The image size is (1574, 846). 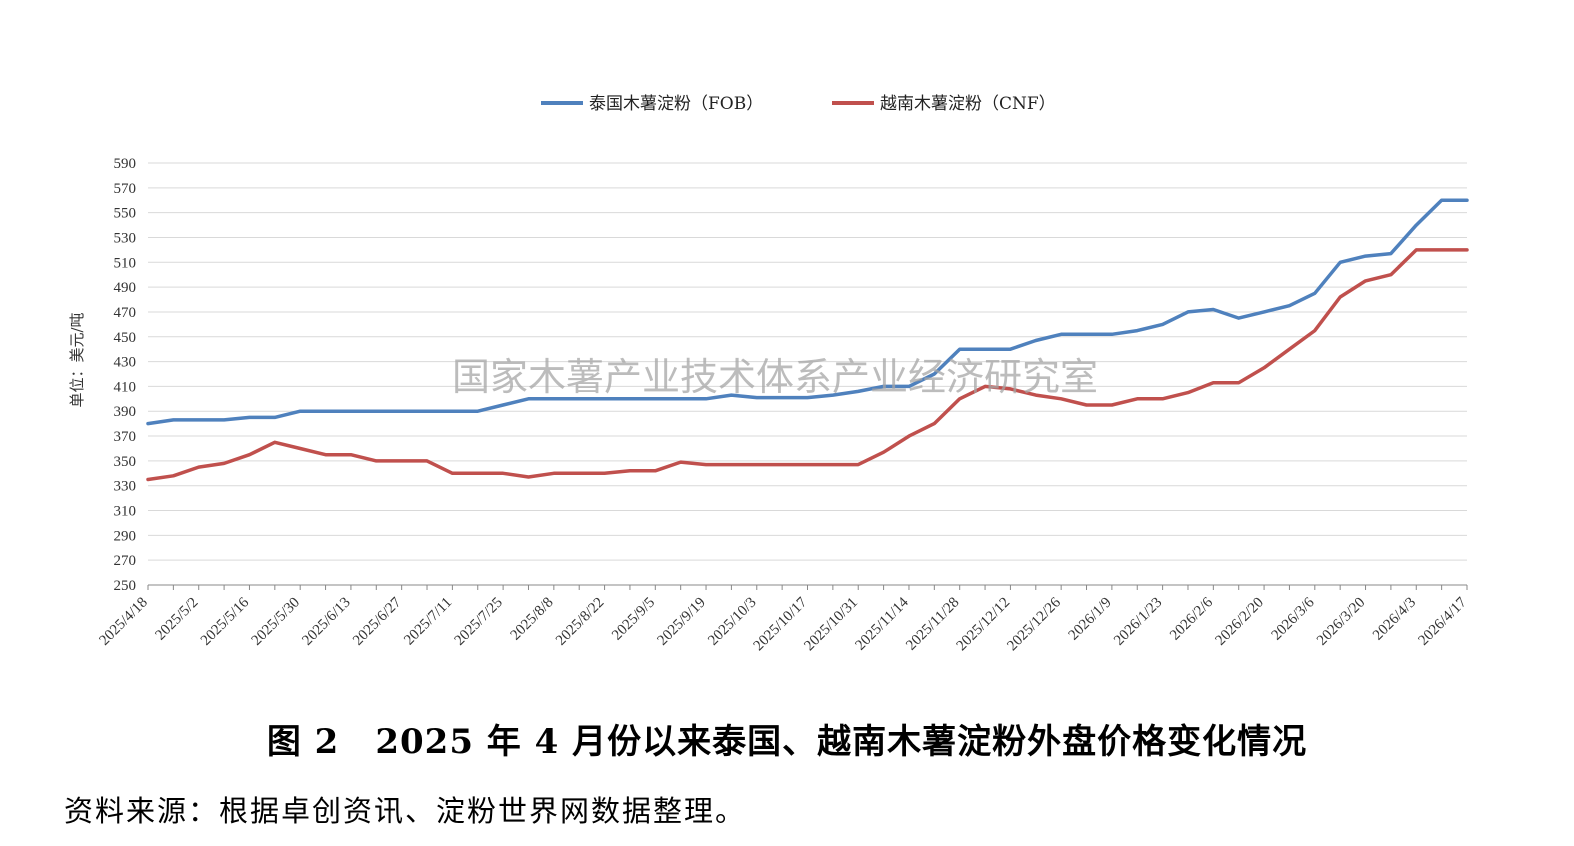 I want to click on watermark-text: 国家木薯产业技术体系产业经济研究室, so click(x=775, y=377).